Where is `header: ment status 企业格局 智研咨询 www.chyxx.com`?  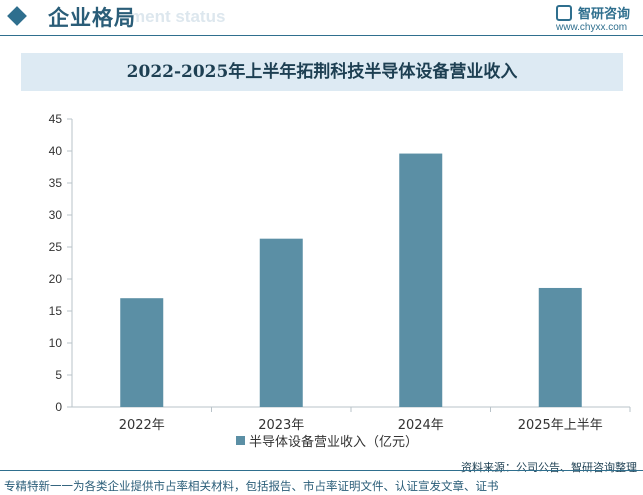 header: ment status 企业格局 智研咨询 www.chyxx.com is located at coordinates (321, 19).